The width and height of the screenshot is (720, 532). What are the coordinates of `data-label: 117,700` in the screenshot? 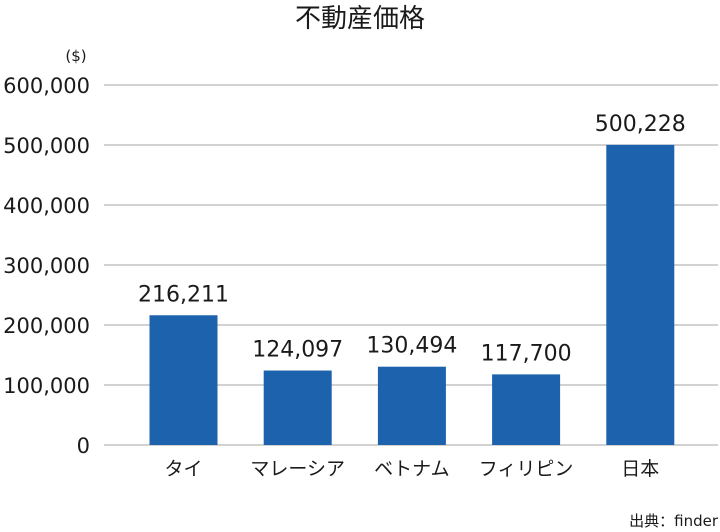 It's located at (526, 353).